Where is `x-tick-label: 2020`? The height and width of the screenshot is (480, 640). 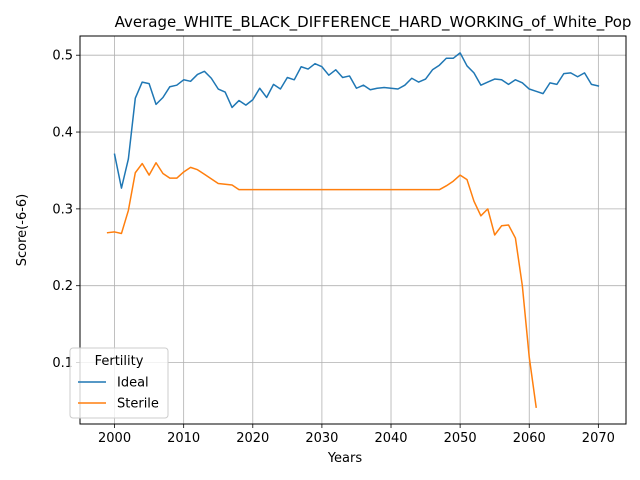 x-tick-label: 2020 is located at coordinates (252, 438).